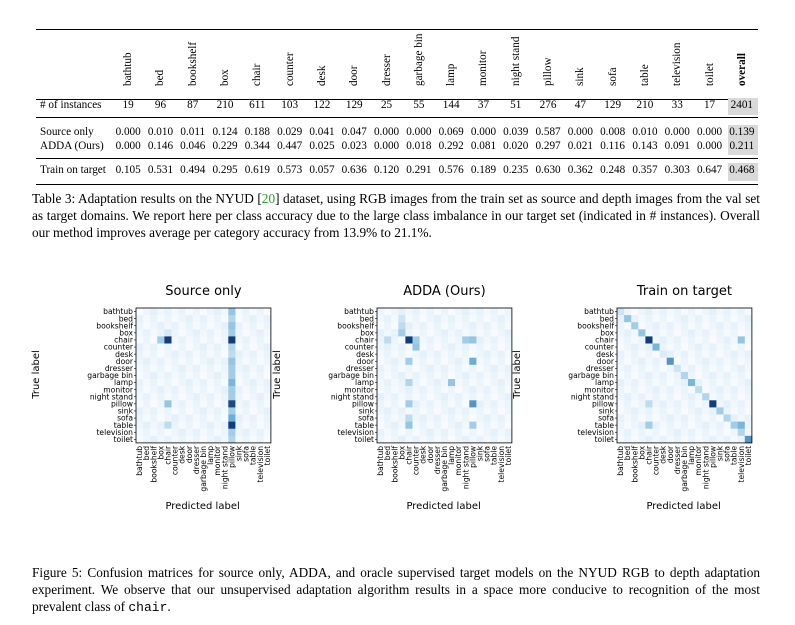 This screenshot has height=625, width=795. I want to click on row-label: Train on target, so click(73, 170).